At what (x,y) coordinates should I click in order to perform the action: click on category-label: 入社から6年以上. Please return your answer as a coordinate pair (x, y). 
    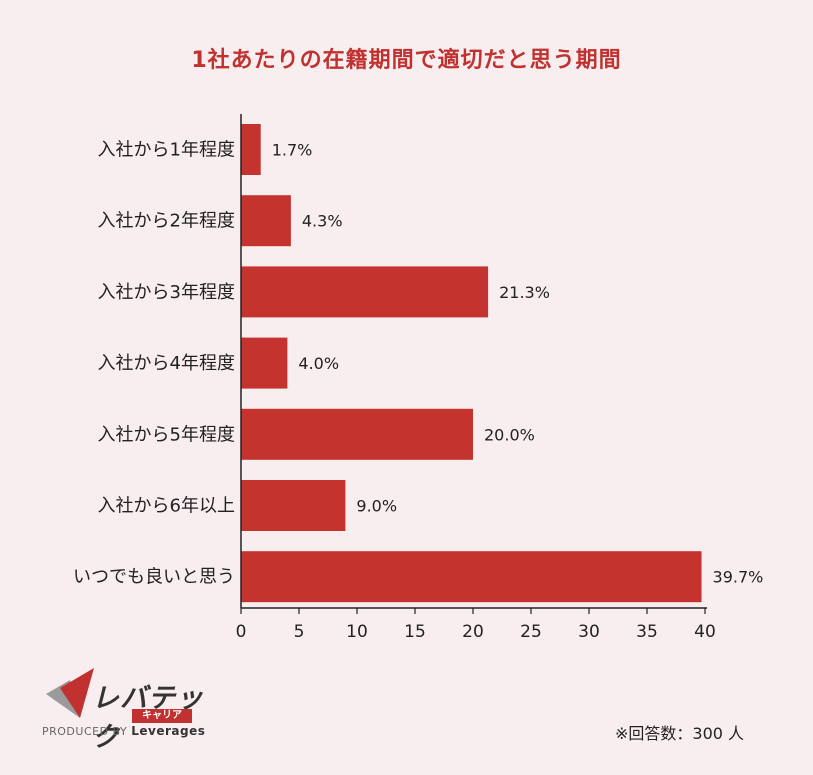
    Looking at the image, I should click on (166, 506).